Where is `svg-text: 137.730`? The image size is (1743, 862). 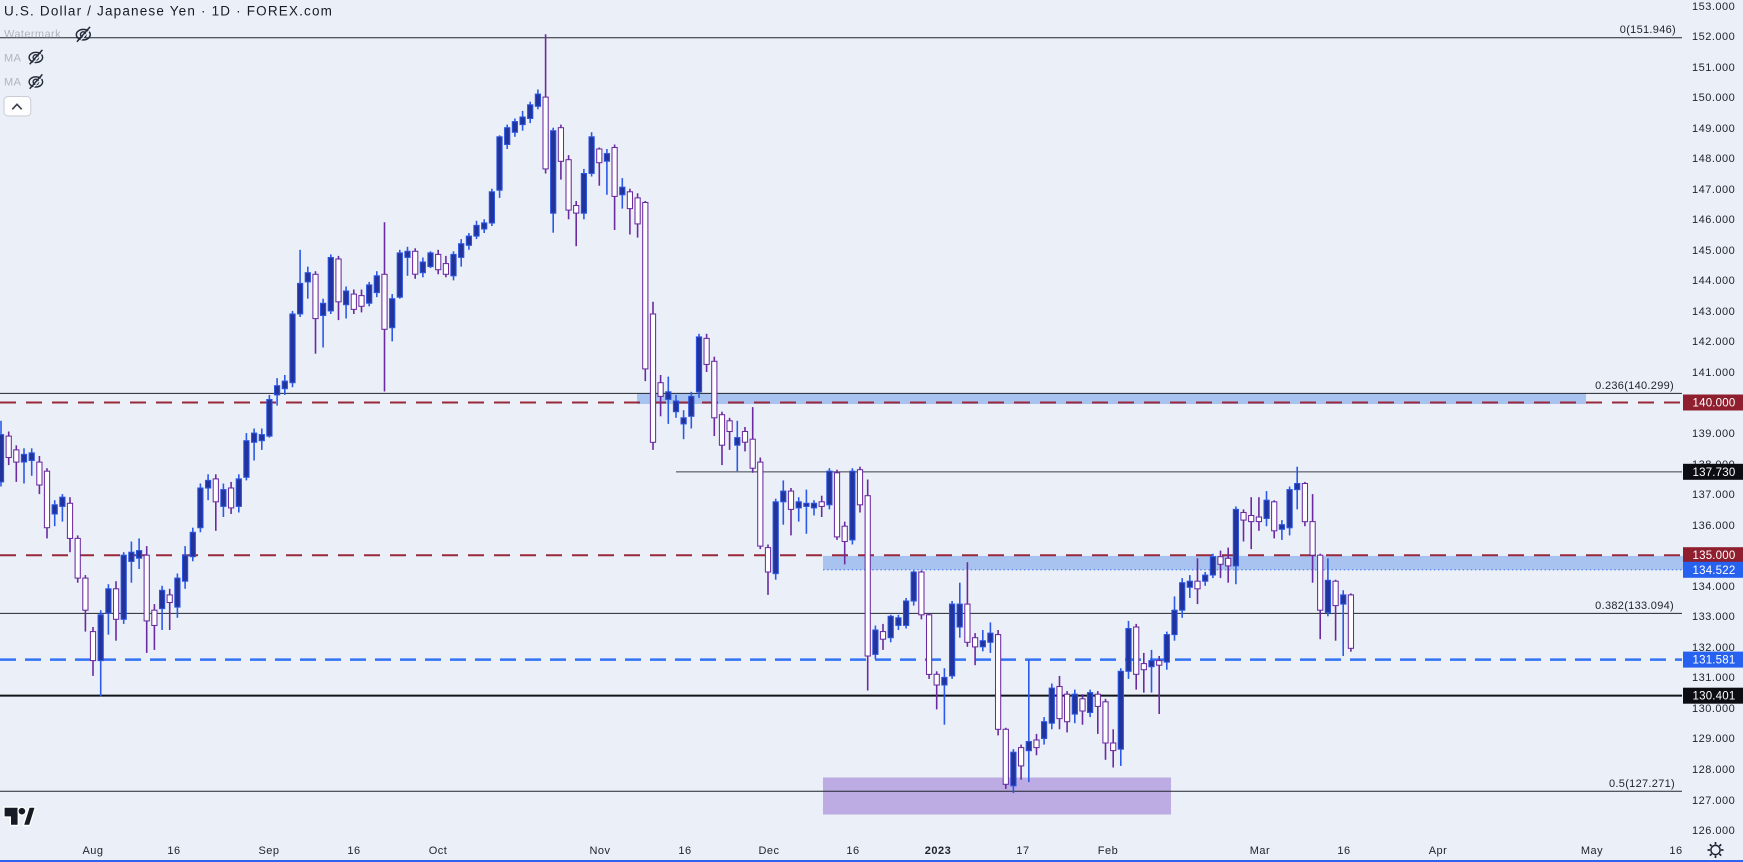
svg-text: 137.730 is located at coordinates (1714, 473).